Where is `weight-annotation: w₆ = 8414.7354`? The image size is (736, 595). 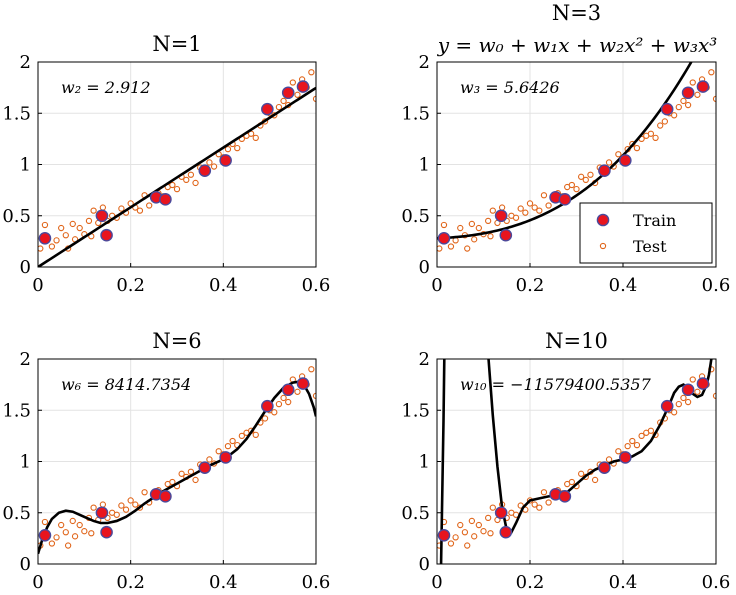
weight-annotation: w₆ = 8414.7354 is located at coordinates (126, 384).